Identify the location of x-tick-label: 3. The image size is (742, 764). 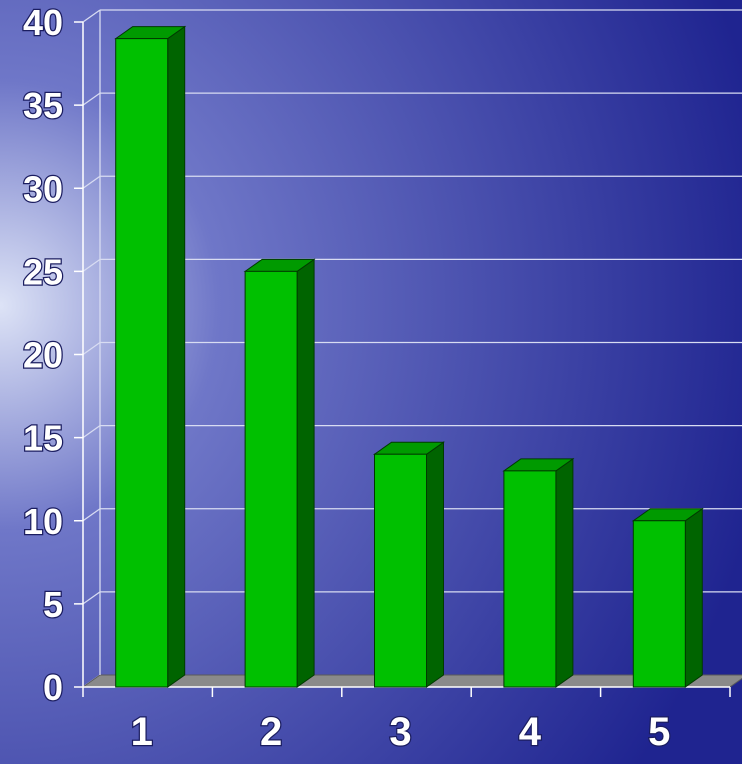
(400, 732).